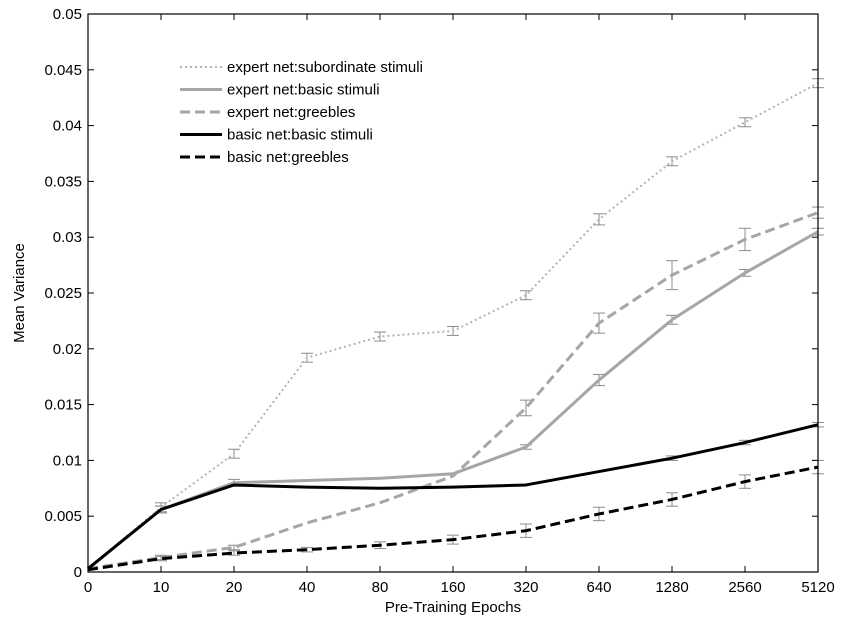  Describe the element at coordinates (63, 70) in the screenshot. I see `y-tick-label: 0.045` at that location.